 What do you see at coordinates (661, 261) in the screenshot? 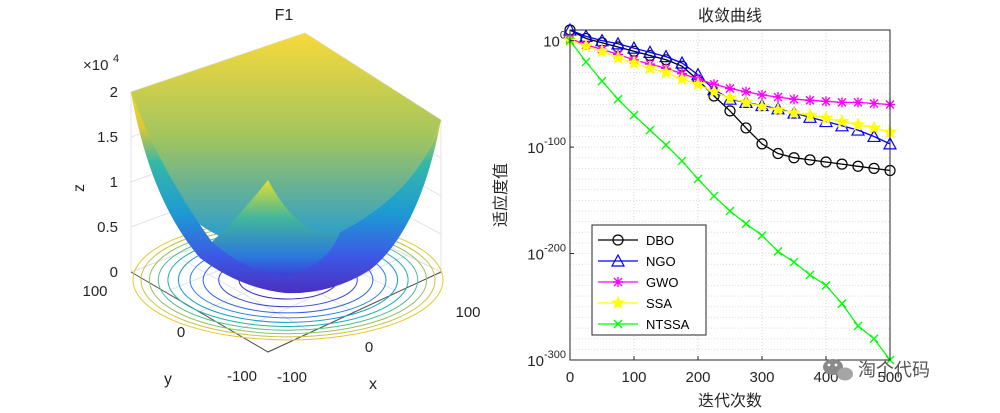
I see `legend-label: NGO` at bounding box center [661, 261].